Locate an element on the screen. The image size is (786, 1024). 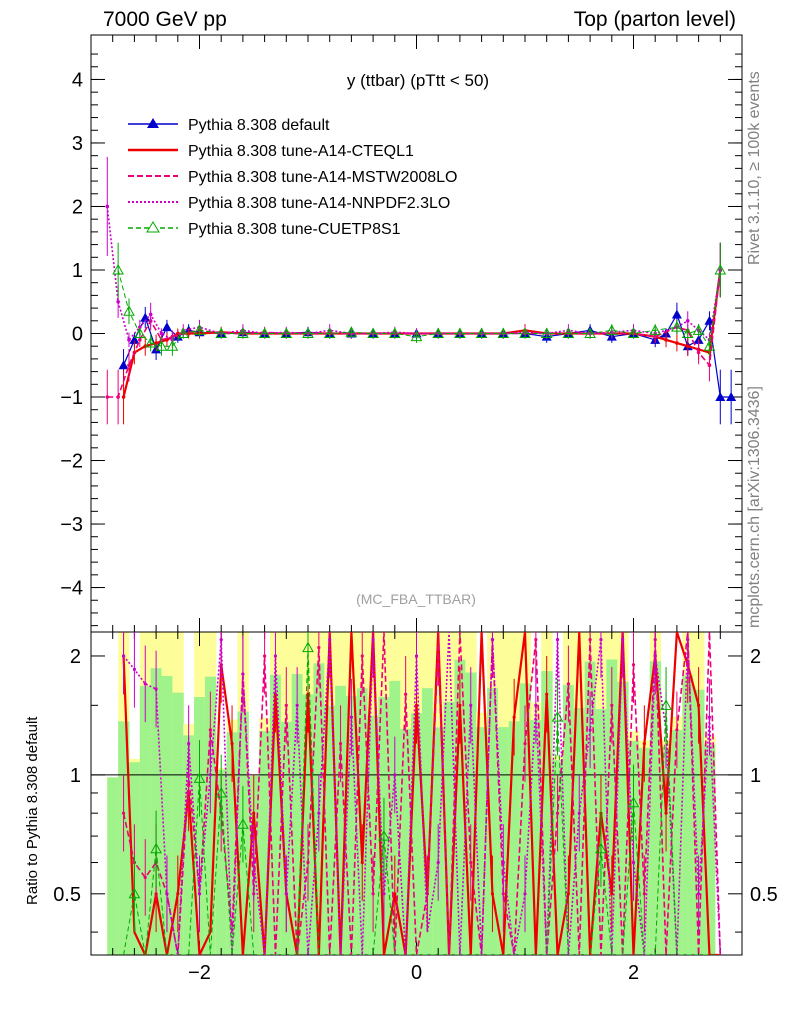
main-y-tick-label: −4 is located at coordinates (71, 589).